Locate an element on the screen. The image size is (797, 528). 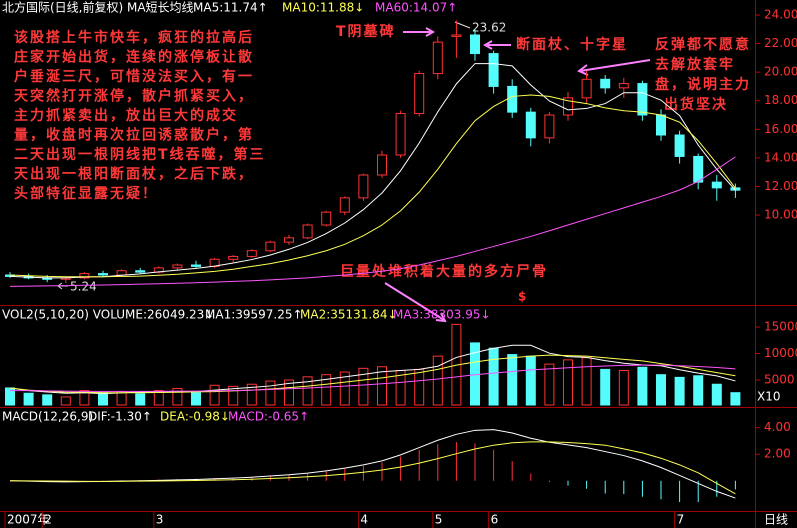
y-tick-label: 20.00 is located at coordinates (780, 72).